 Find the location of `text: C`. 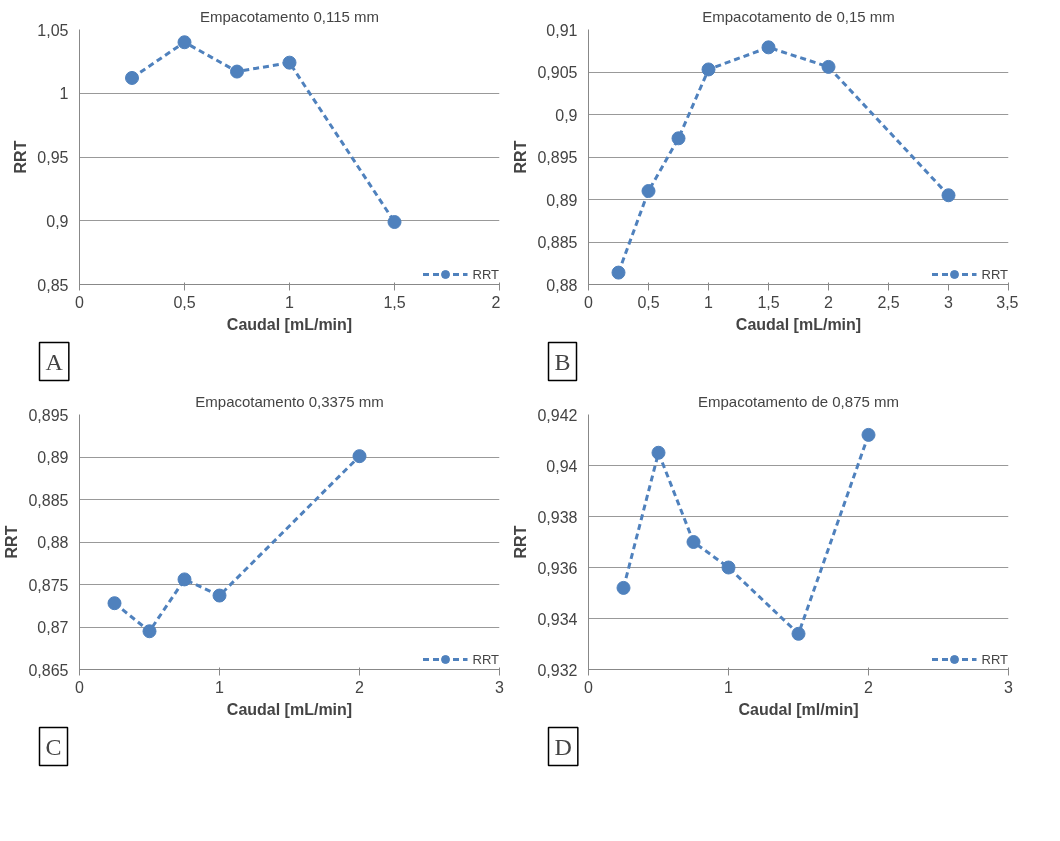

text: C is located at coordinates (53, 746).